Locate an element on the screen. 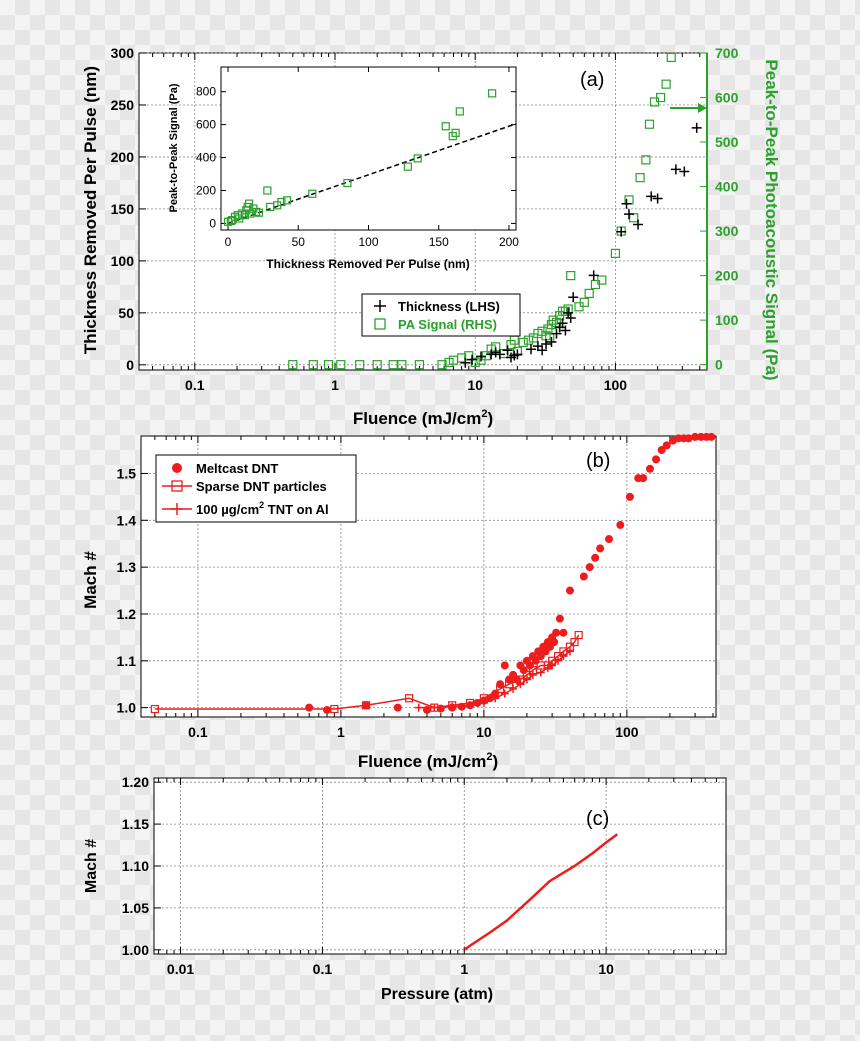 This screenshot has height=1041, width=860. sparse-dnt-point is located at coordinates (409, 698).